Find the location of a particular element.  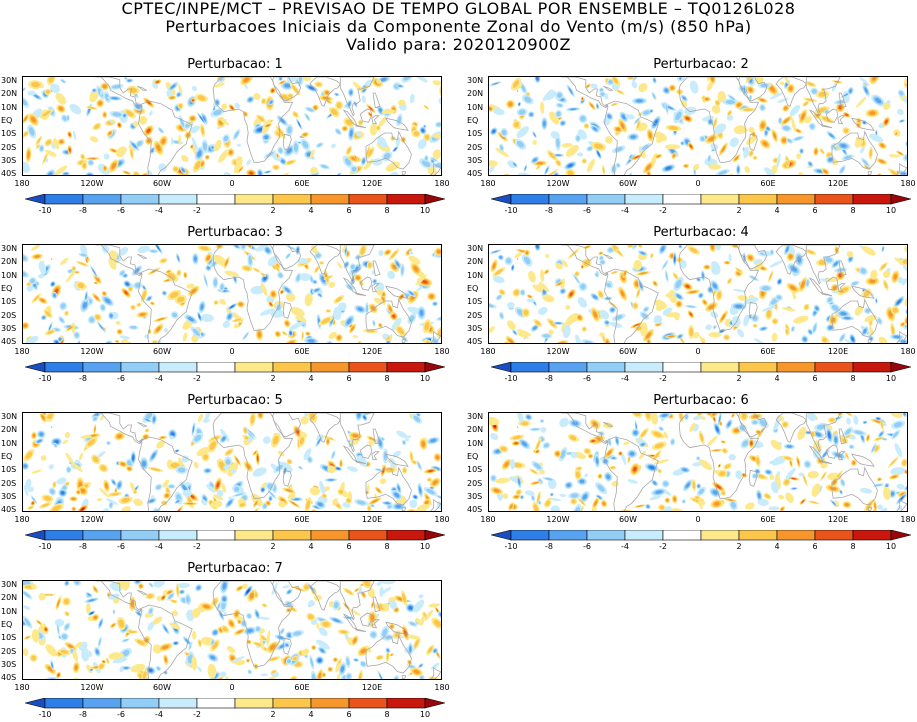

panel-title: Perturbacao: 6 is located at coordinates (701, 400).